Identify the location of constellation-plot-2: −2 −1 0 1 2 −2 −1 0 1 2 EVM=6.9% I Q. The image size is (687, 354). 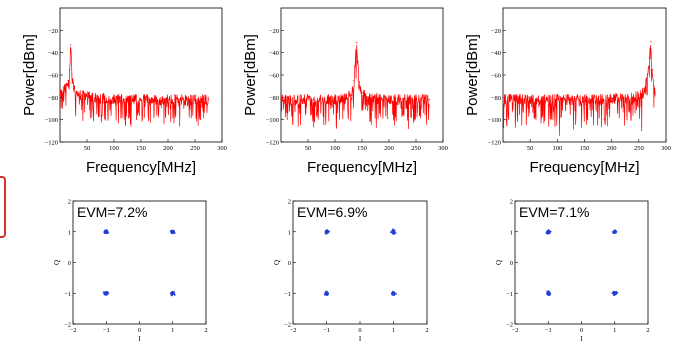
(351, 271).